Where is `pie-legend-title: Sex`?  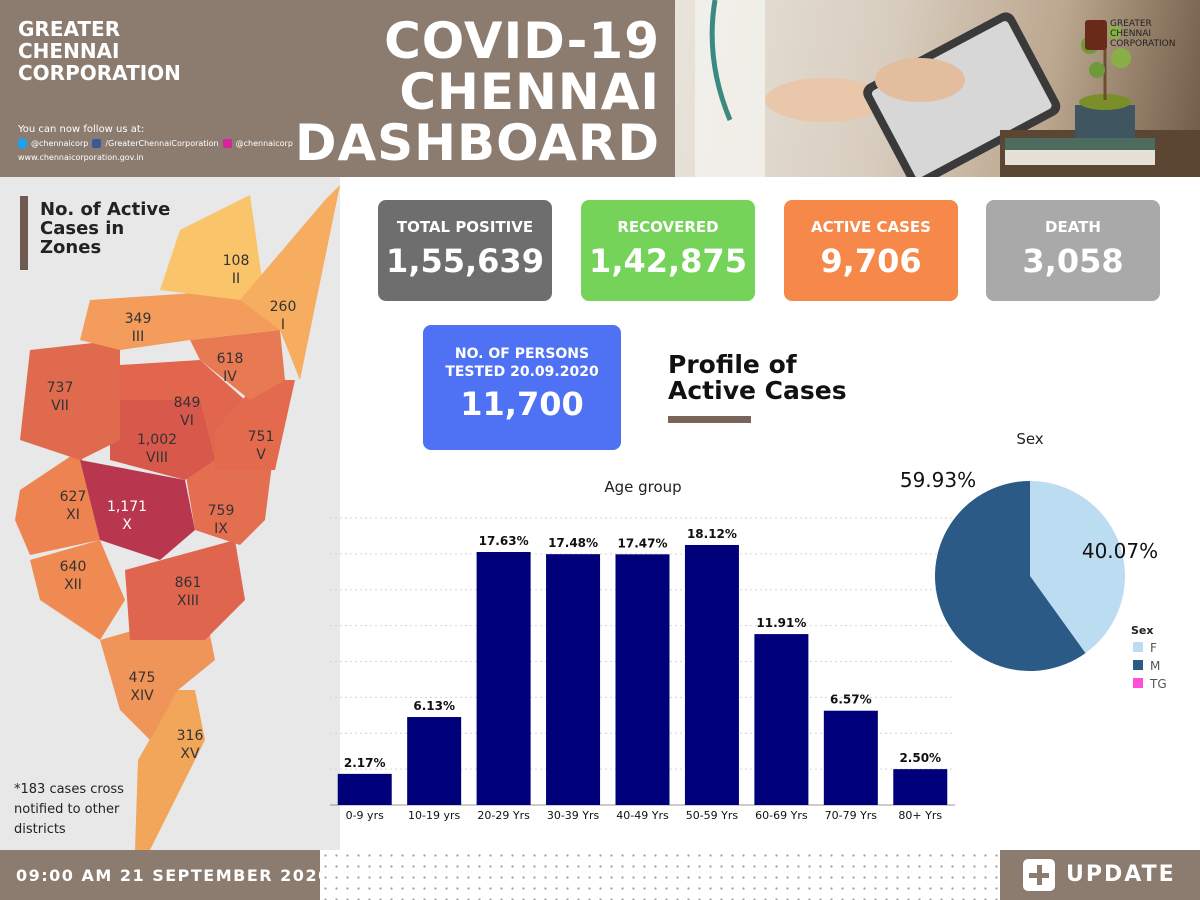
pie-legend-title: Sex is located at coordinates (1142, 630).